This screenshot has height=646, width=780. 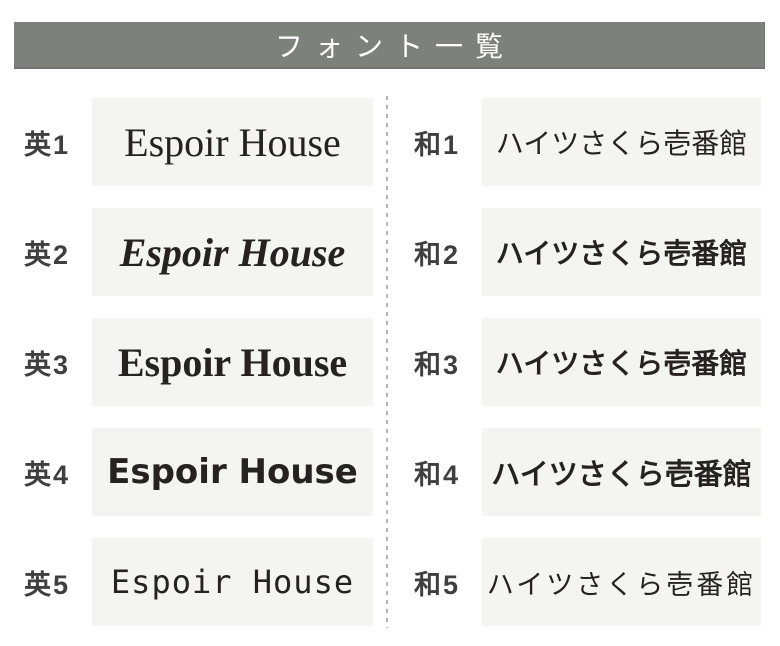 I want to click on font-row-label: 英5, so click(x=47, y=584).